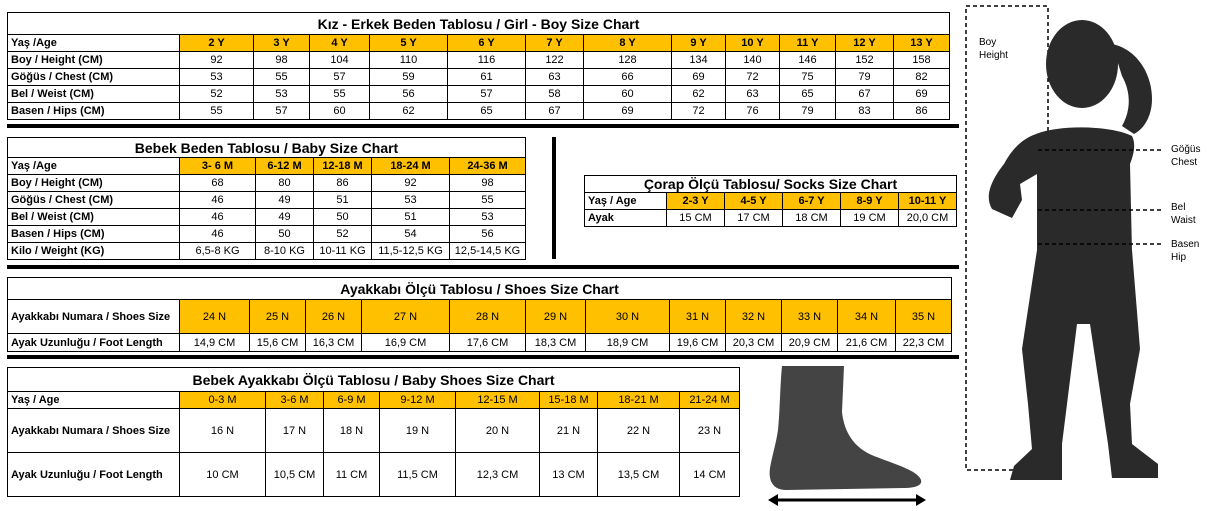 Image resolution: width=1209 pixels, height=511 pixels. What do you see at coordinates (554, 94) in the screenshot?
I see `table-cell: 58` at bounding box center [554, 94].